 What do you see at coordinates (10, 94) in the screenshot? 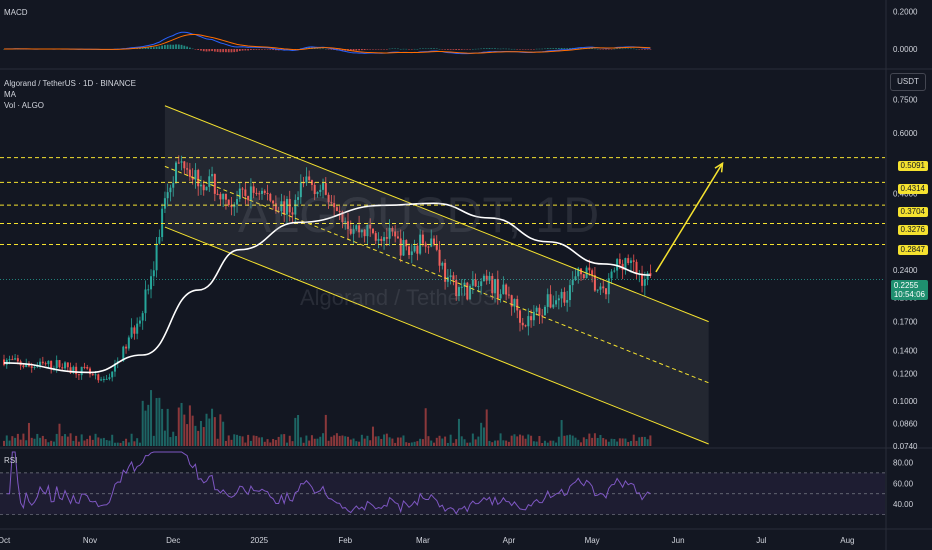
I see `ma-indicator-label: MA` at bounding box center [10, 94].